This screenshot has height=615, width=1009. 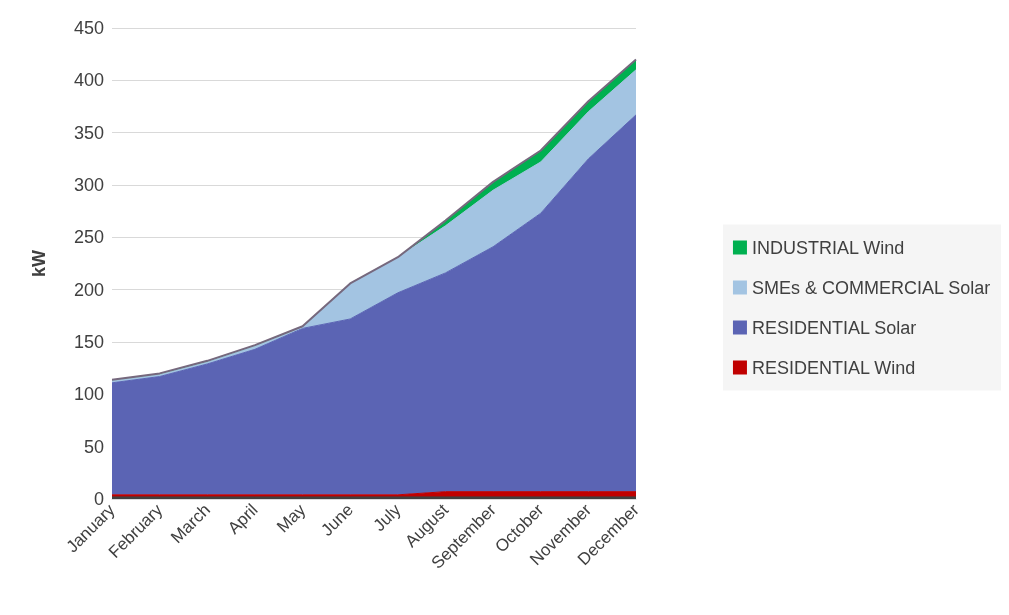 I want to click on y-tick-label: 350, so click(x=88, y=132).